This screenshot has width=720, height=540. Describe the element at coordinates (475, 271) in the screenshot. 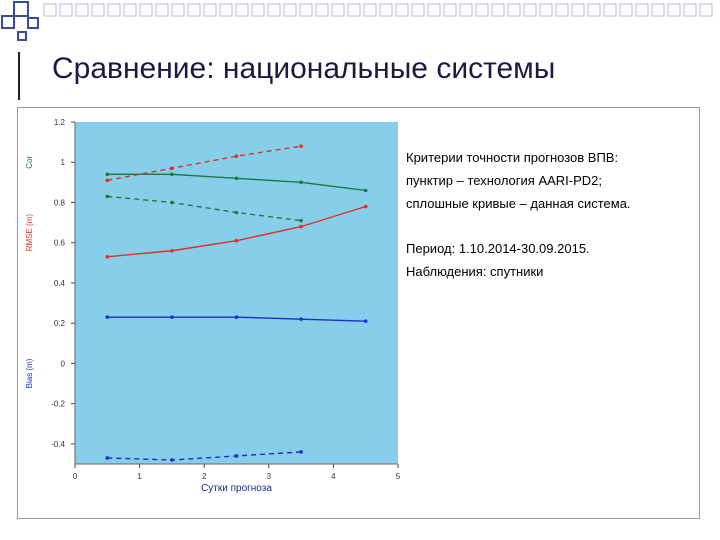

I see `notes-line-observations: Наблюдения: спутники` at that location.